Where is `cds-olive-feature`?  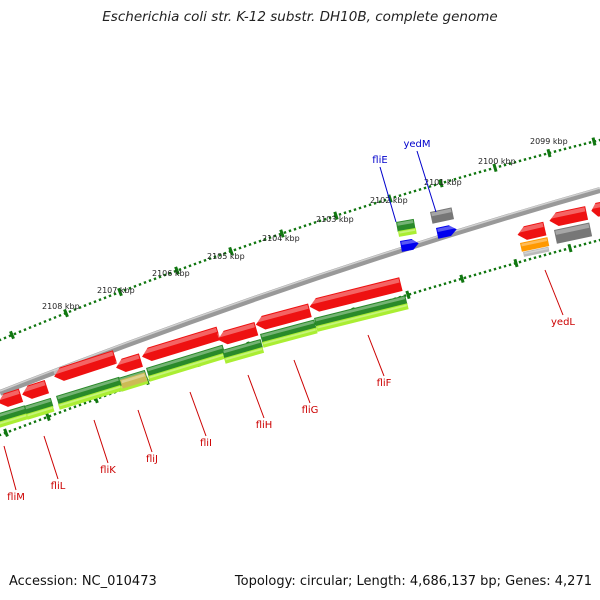 cds-olive-feature is located at coordinates (134, 380).